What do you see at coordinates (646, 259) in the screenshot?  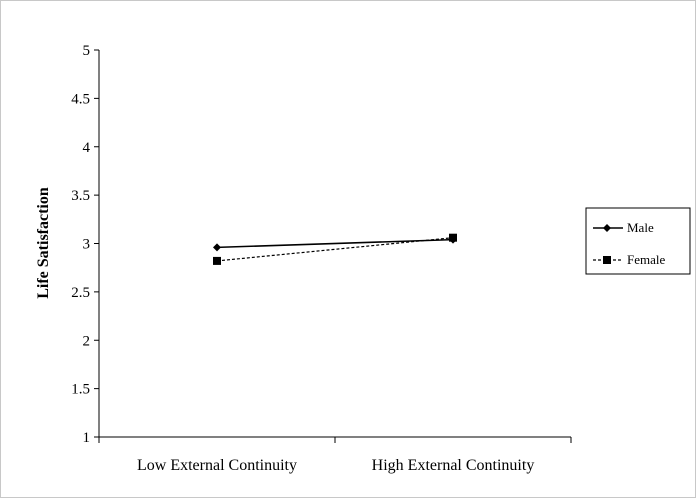 I see `legend-label: Female` at bounding box center [646, 259].